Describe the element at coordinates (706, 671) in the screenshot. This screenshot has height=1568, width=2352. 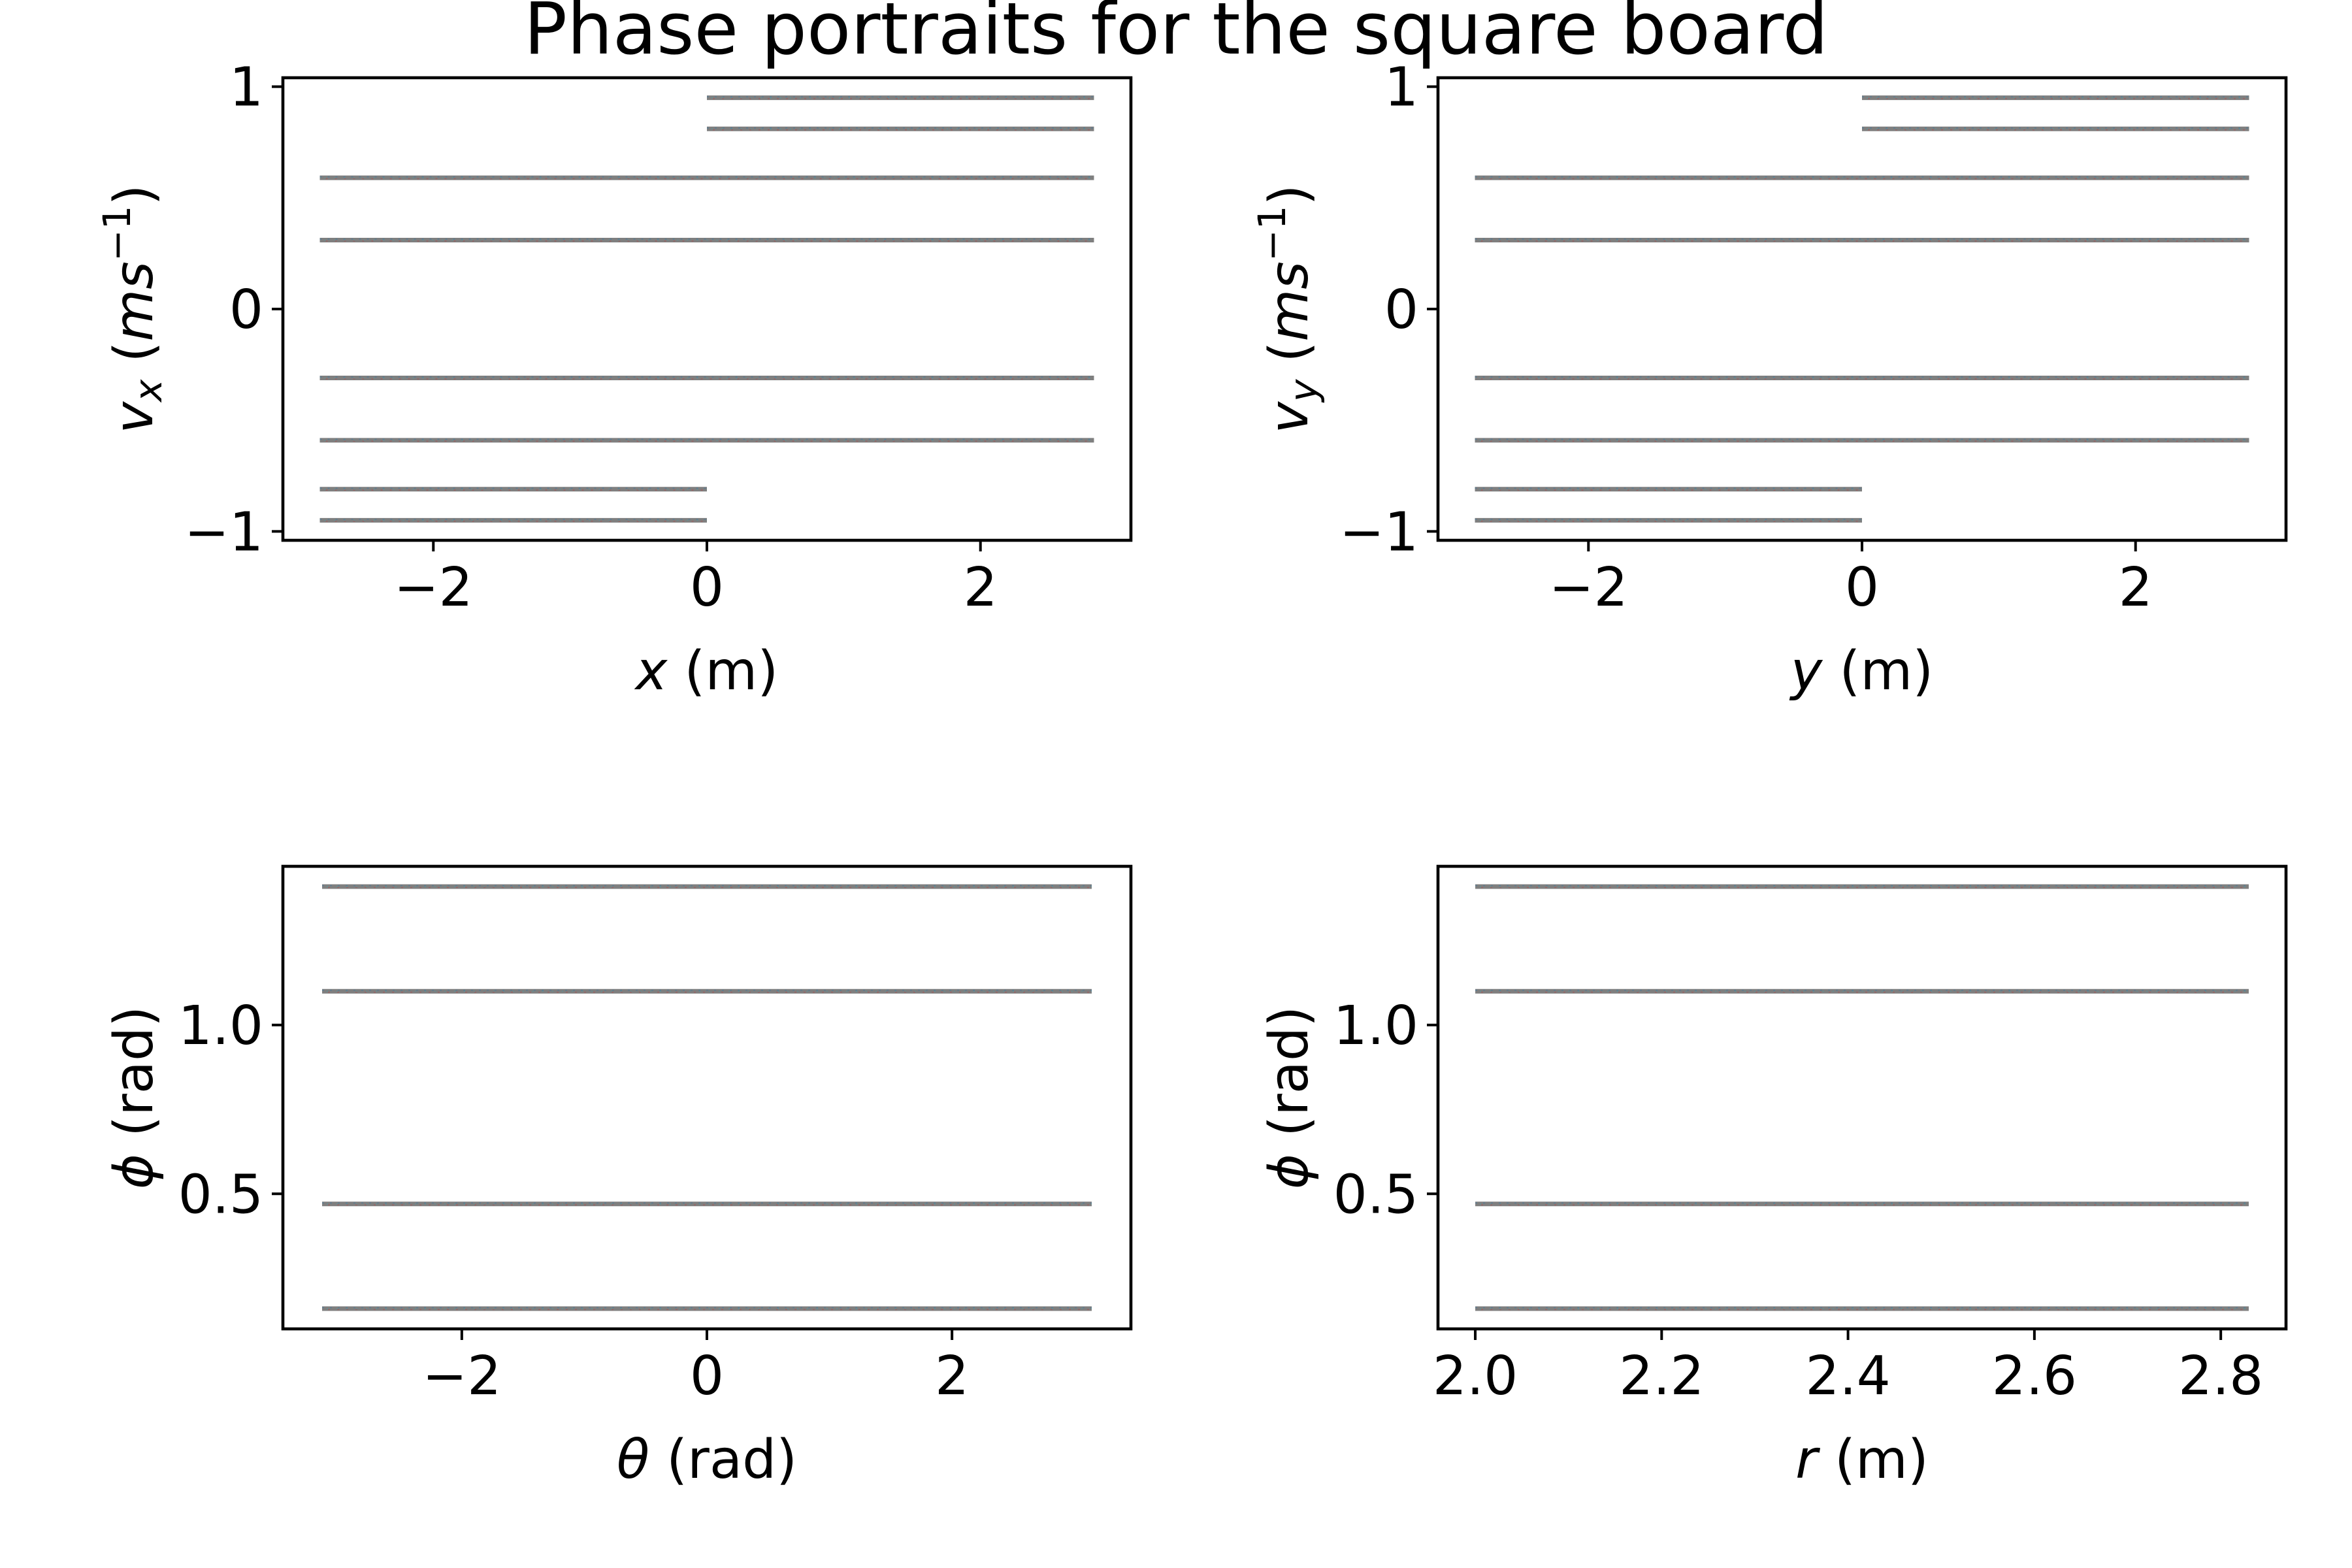
I see `x-axis-label: x (m)` at that location.